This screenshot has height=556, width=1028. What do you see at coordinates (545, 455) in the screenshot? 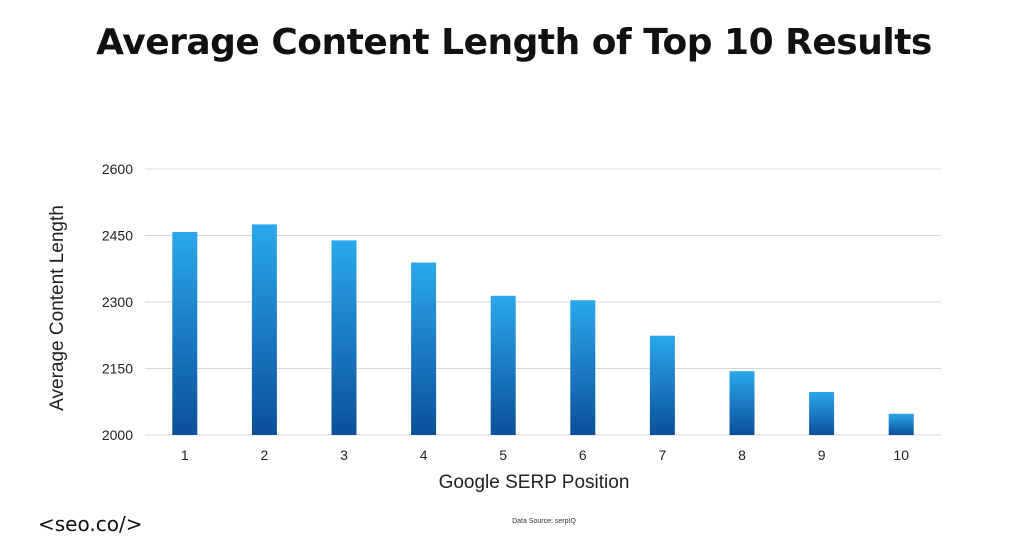
I see `x-axis-ticks: 1 2 3 4 5 6 7 8 9 10` at bounding box center [545, 455].